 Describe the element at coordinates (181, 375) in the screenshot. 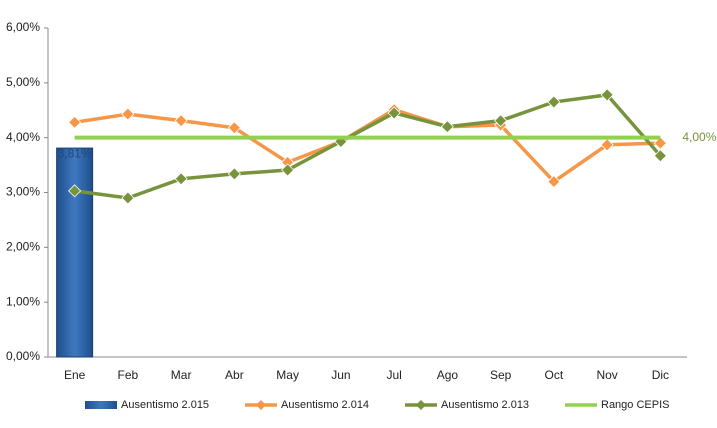

I see `x-tick-label: Mar` at that location.